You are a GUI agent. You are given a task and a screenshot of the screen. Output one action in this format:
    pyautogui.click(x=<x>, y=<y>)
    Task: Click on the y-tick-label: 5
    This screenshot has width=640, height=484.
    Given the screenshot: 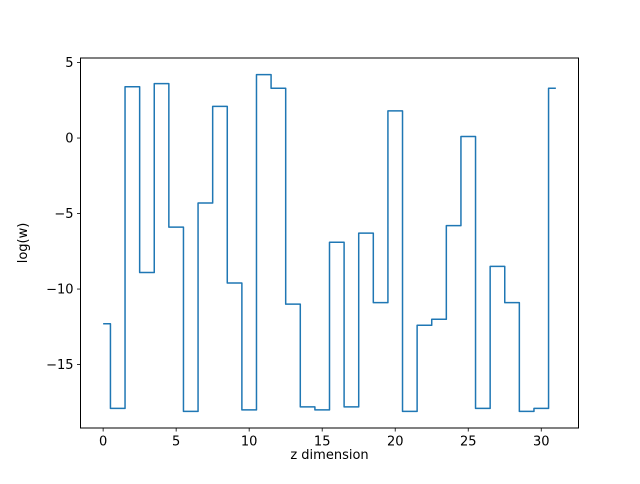 What is the action you would take?
    pyautogui.click(x=69, y=63)
    